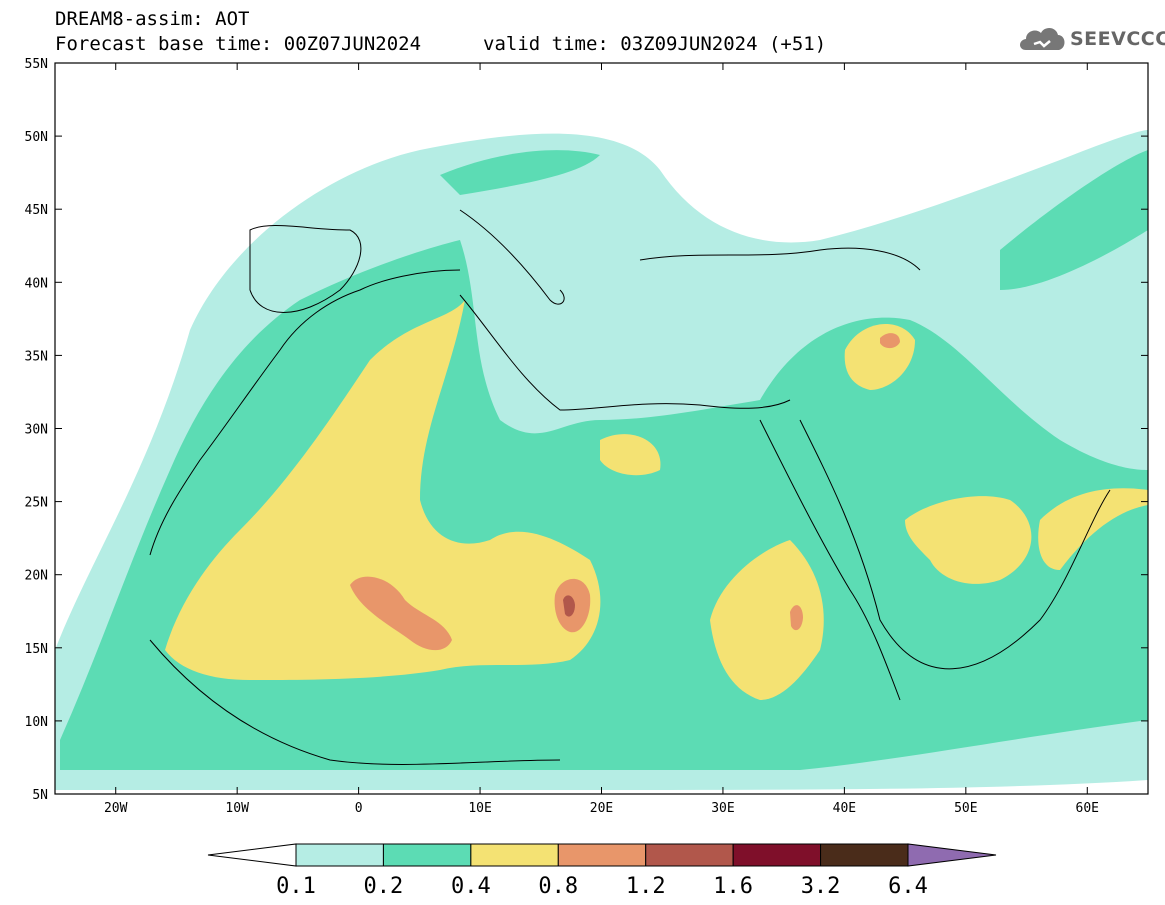 Image resolution: width=1165 pixels, height=905 pixels. Describe the element at coordinates (844, 808) in the screenshot. I see `lon-label: 40E` at that location.